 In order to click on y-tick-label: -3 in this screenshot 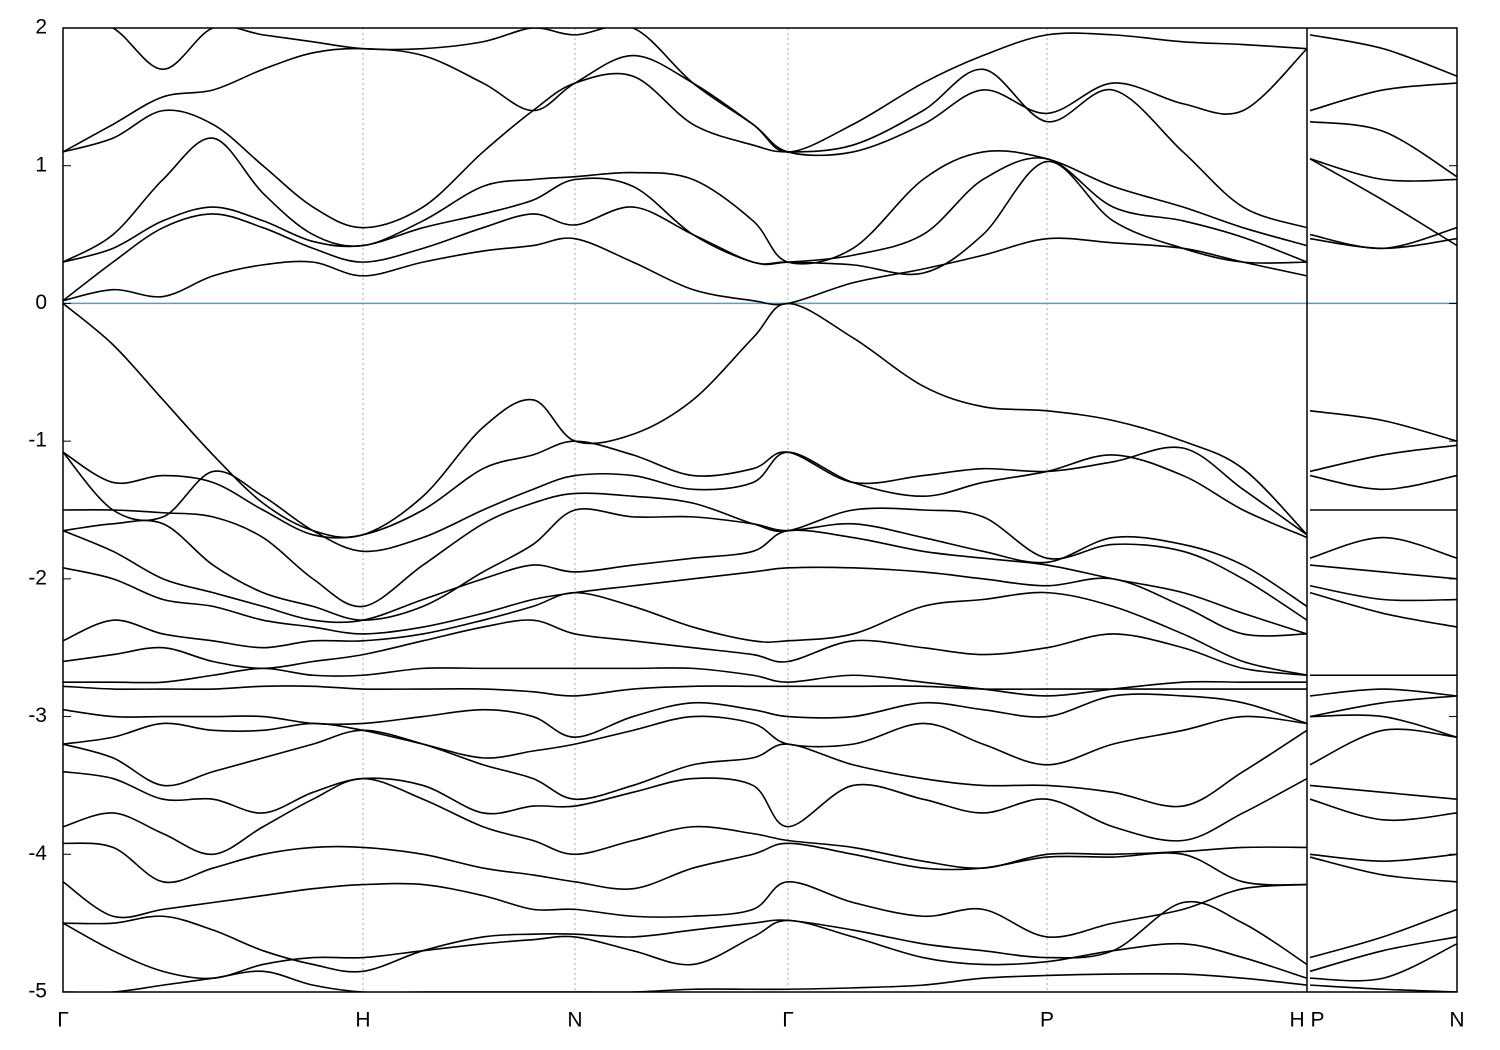, I will do `click(37, 715)`.